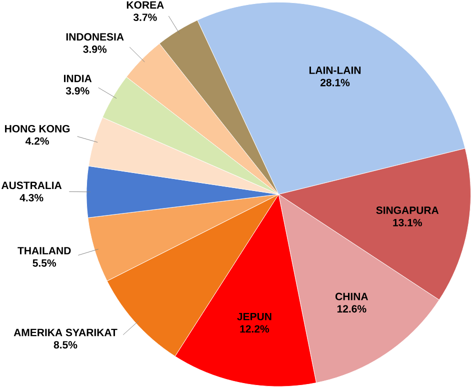 The width and height of the screenshot is (471, 387). I want to click on data-label: 4.2%, so click(37, 141).